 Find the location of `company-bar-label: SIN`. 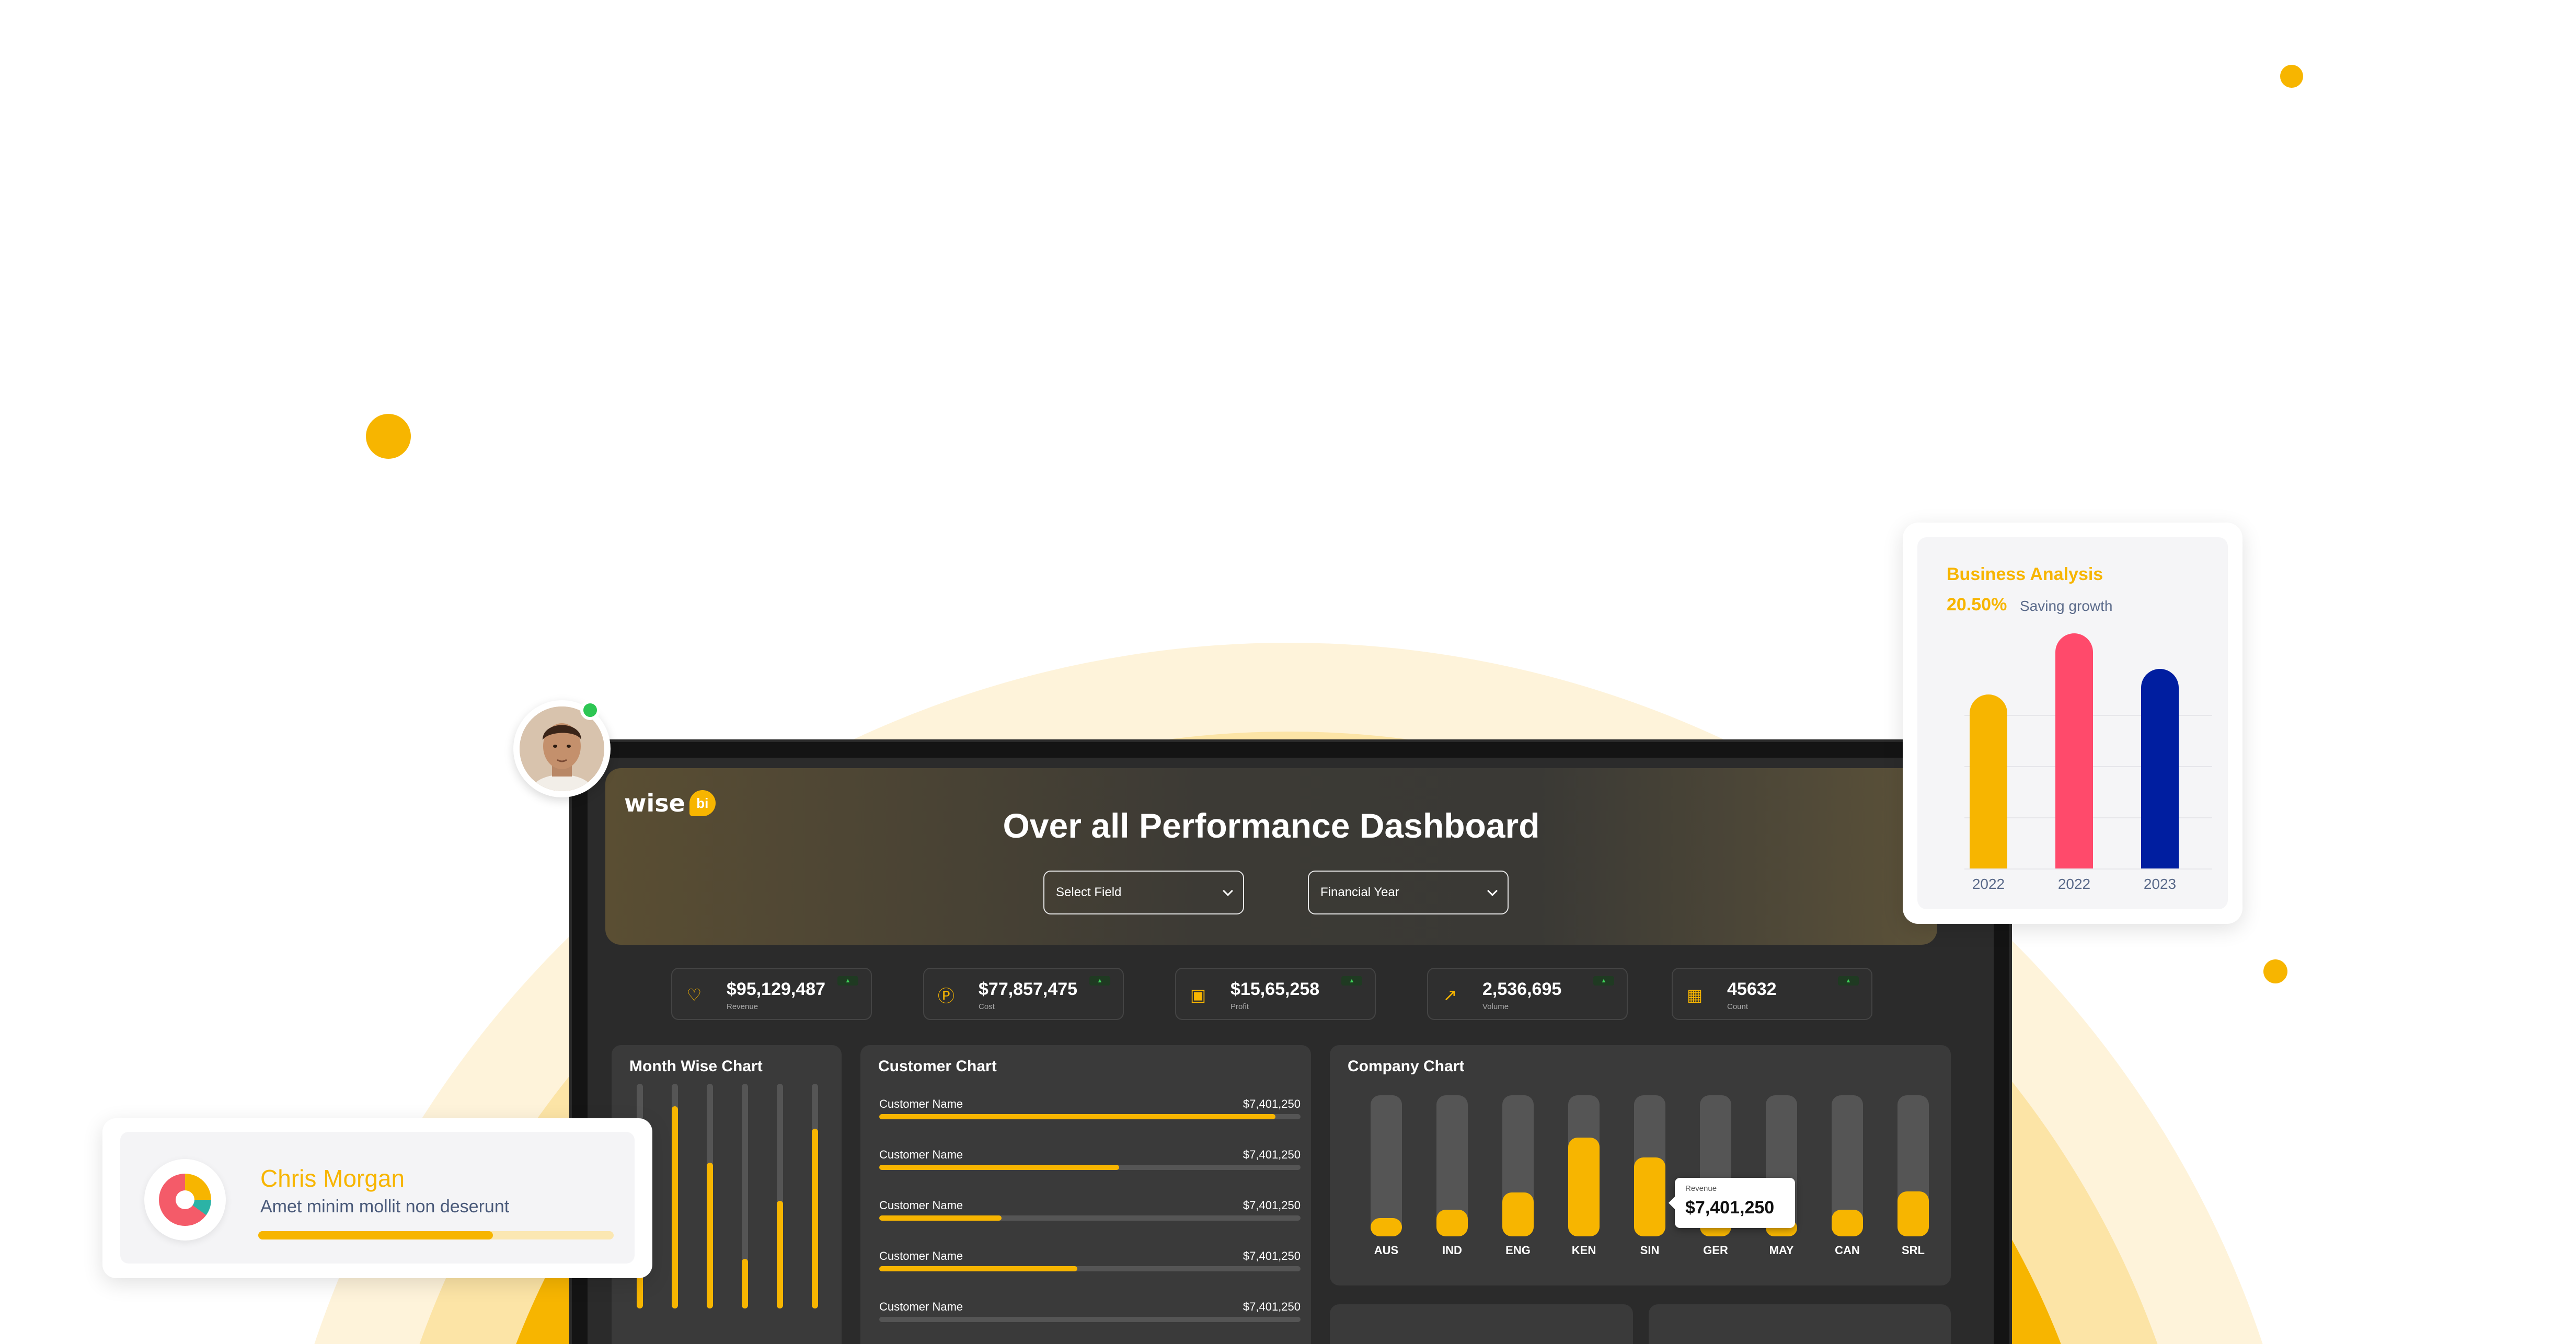

company-bar-label: SIN is located at coordinates (1650, 1250).